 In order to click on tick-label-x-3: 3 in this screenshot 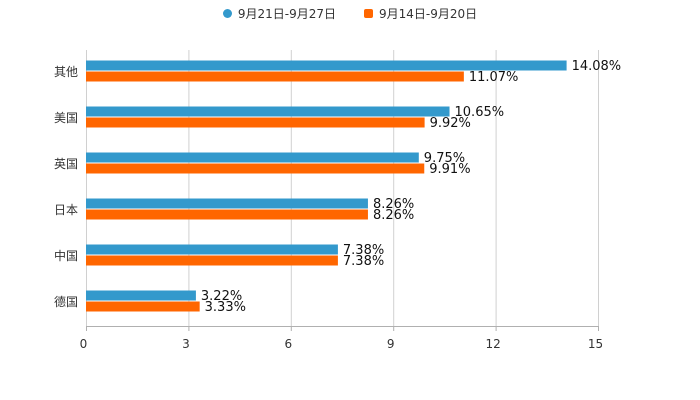, I will do `click(186, 344)`.